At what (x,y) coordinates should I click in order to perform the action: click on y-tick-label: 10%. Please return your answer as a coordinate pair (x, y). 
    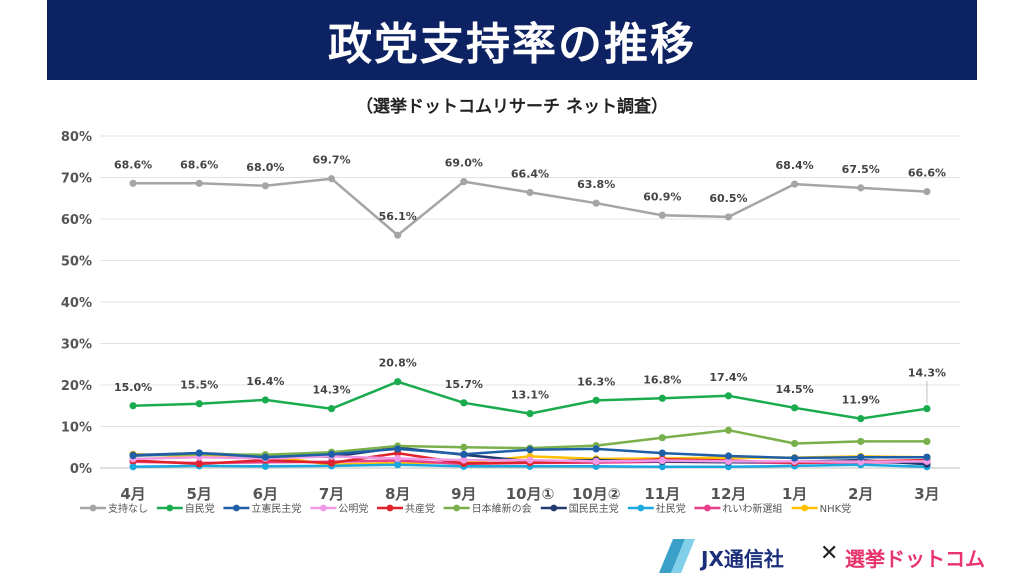
    Looking at the image, I should click on (76, 428).